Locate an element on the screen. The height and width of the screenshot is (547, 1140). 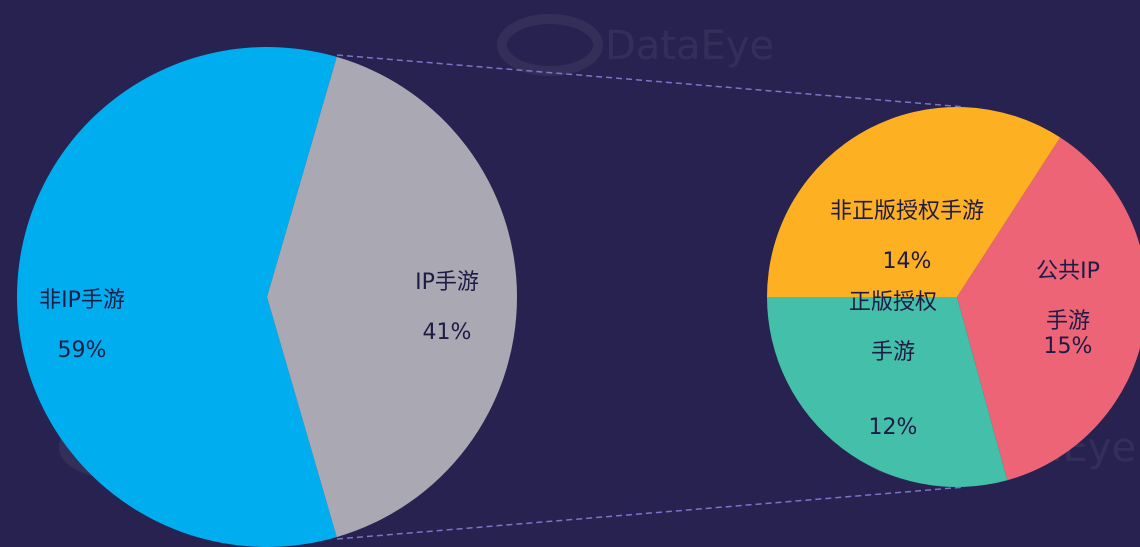
category-label: 非正版授权手游 is located at coordinates (907, 211).